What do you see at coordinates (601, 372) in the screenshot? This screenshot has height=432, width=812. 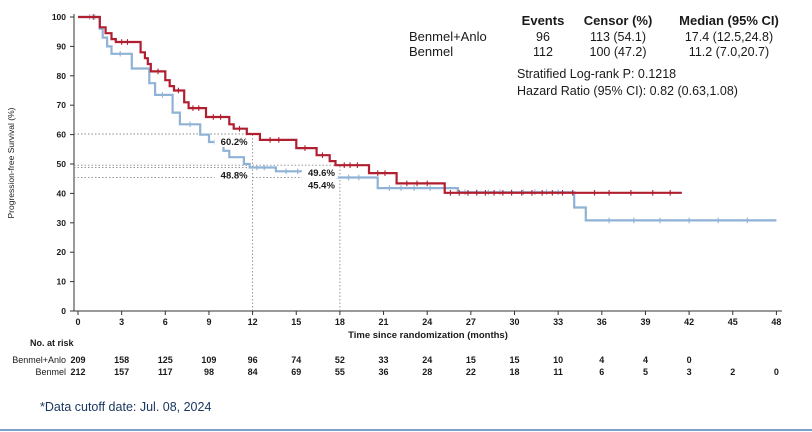 I see `at-risk-value: 6` at bounding box center [601, 372].